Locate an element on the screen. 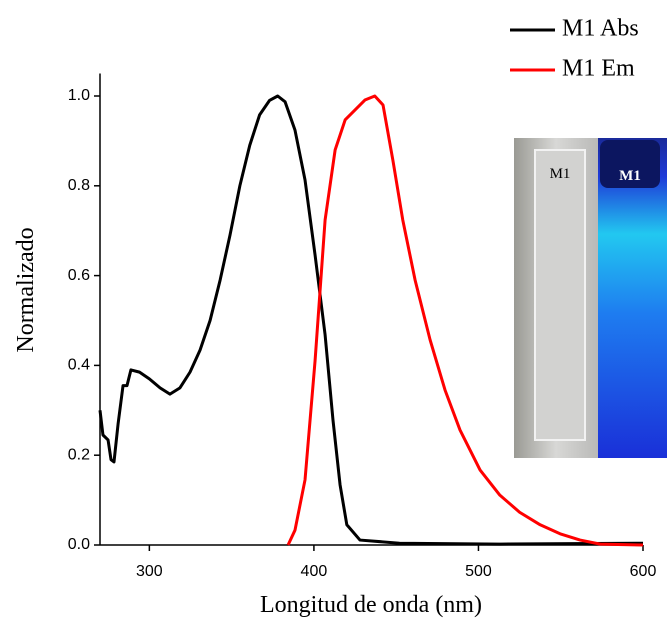 Image resolution: width=667 pixels, height=627 pixels. legend-label: M1 Abs is located at coordinates (600, 29).